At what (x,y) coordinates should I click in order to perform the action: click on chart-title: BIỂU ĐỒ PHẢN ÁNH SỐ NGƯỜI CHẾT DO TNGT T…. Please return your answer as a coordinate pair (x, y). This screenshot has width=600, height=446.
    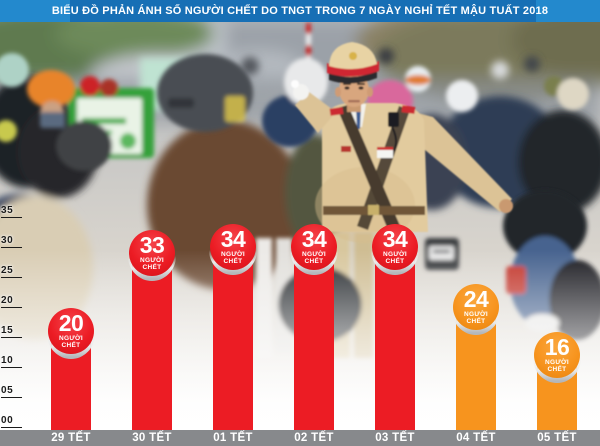
    Looking at the image, I should click on (300, 11).